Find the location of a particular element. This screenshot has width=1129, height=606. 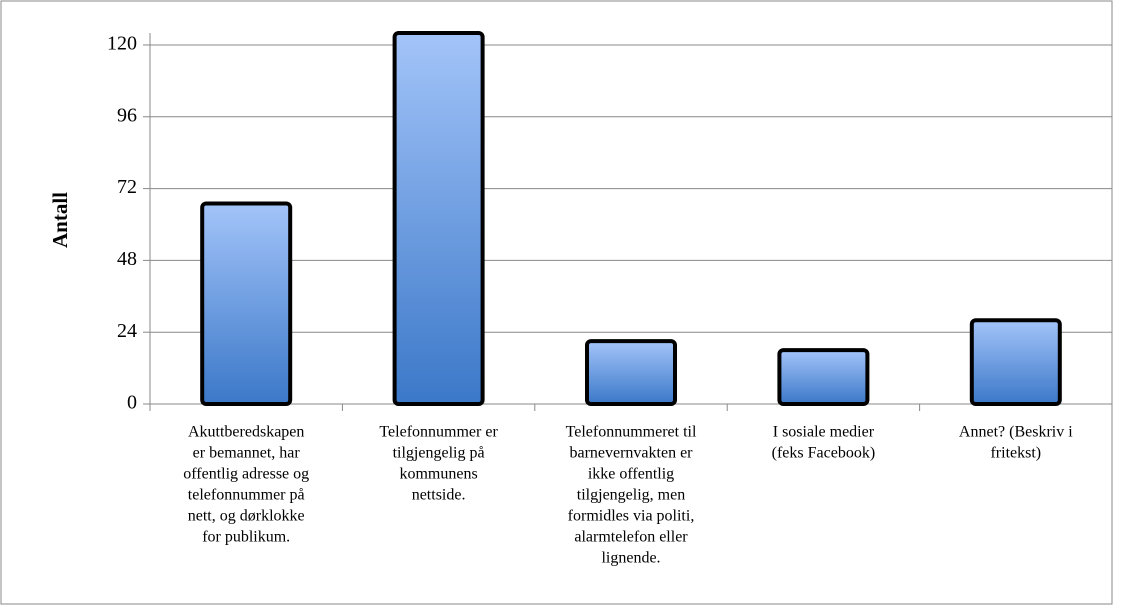

x-tick-label: Telefonnummeret til is located at coordinates (631, 432).